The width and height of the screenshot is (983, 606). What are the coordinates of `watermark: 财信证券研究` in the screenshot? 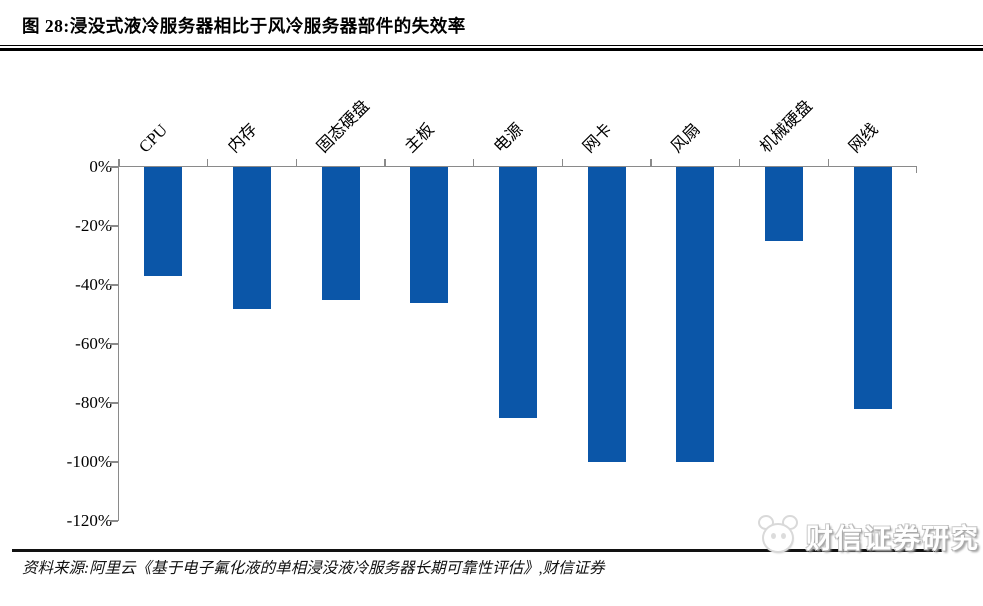 It's located at (869, 536).